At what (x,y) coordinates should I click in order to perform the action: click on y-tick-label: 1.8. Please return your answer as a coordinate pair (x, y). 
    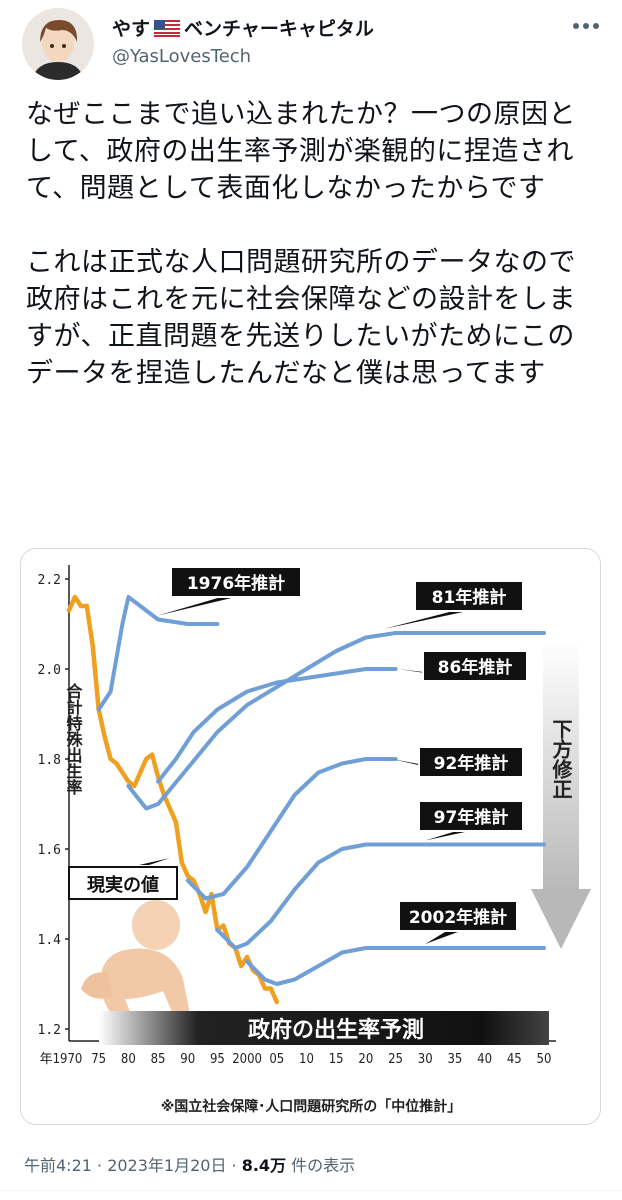
    Looking at the image, I should click on (49, 760).